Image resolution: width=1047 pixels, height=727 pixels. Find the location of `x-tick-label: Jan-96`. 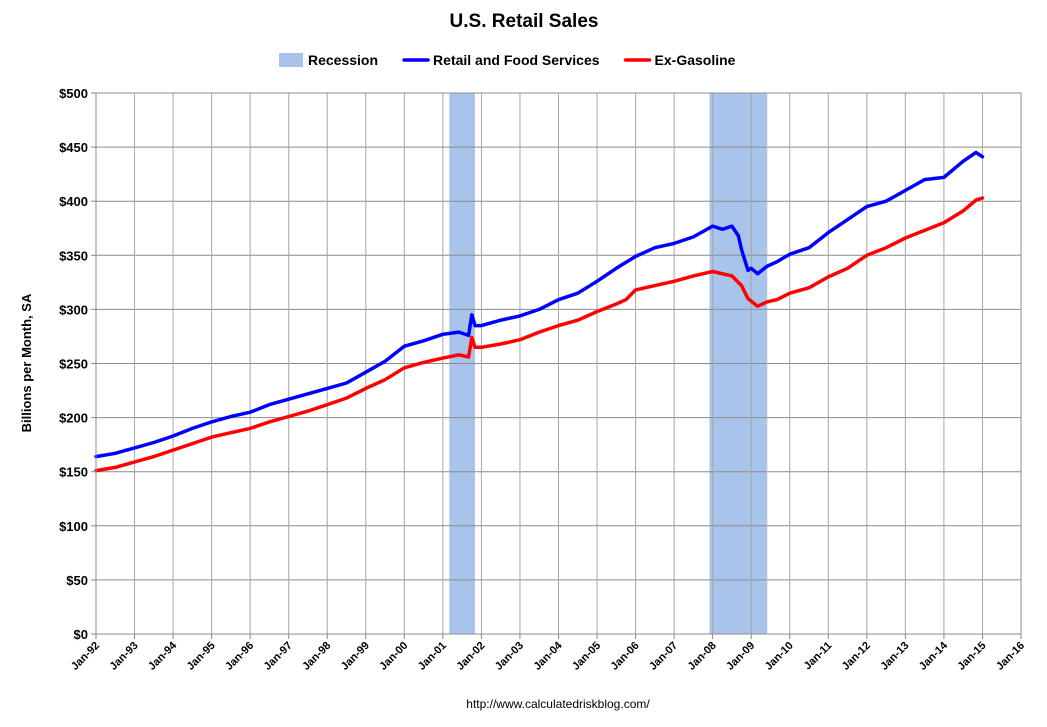

x-tick-label: Jan-96 is located at coordinates (239, 656).